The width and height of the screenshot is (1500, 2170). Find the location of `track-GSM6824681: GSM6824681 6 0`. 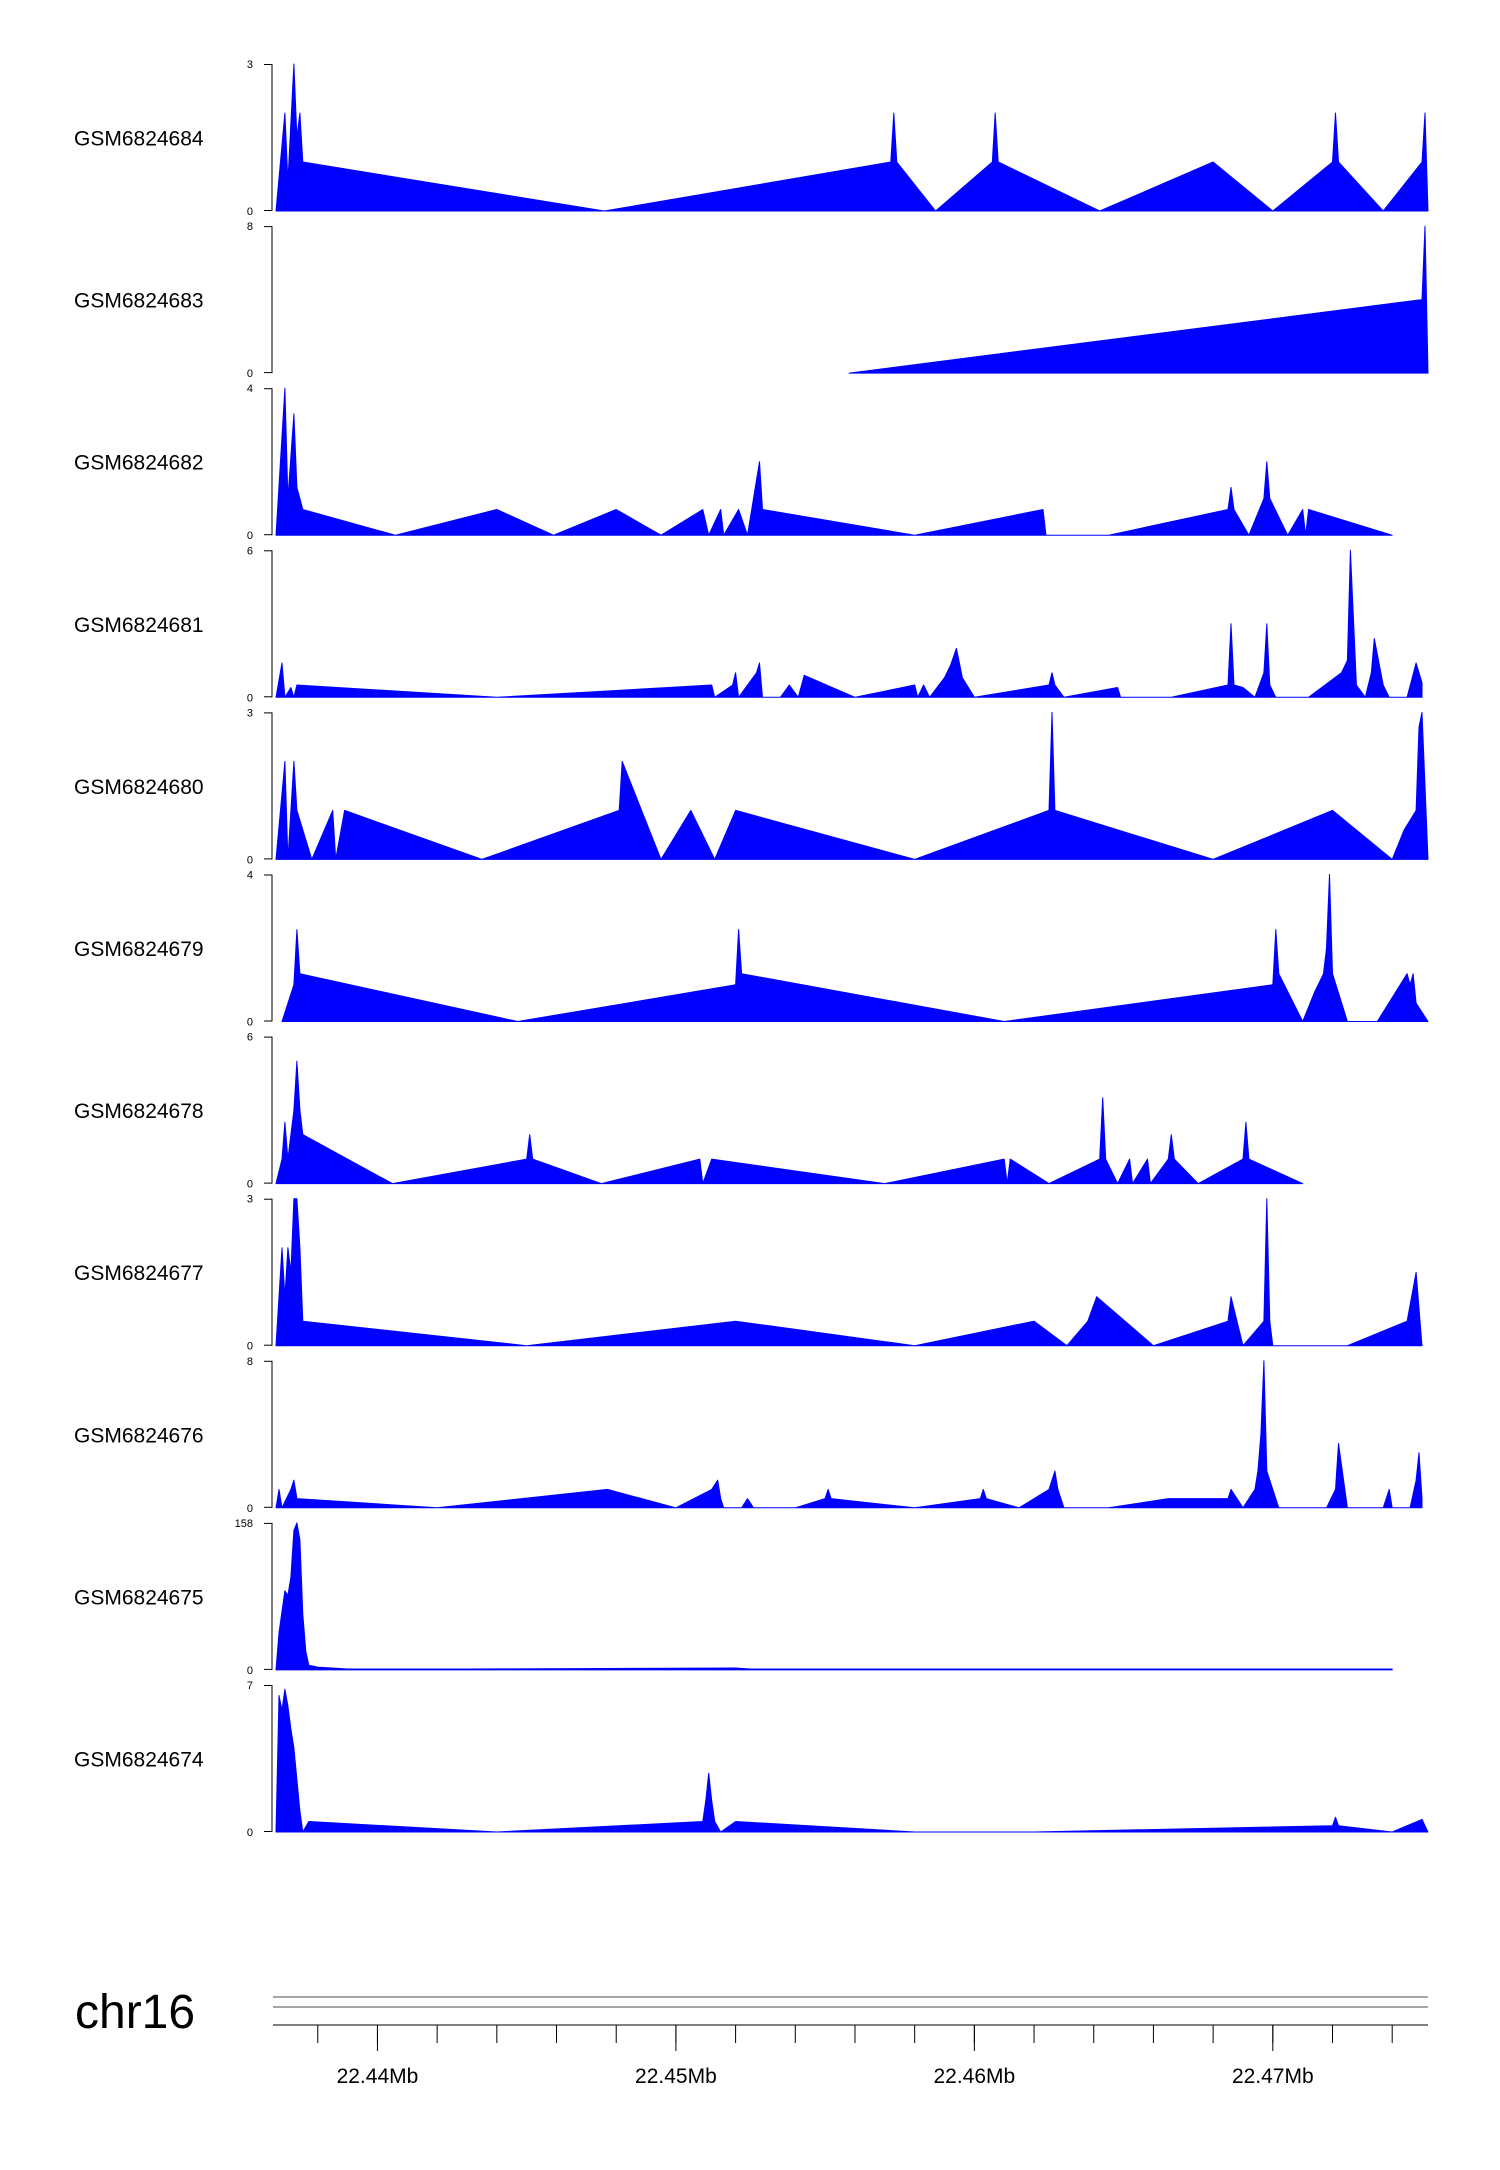

track-GSM6824681: GSM6824681 6 0 is located at coordinates (748, 624).